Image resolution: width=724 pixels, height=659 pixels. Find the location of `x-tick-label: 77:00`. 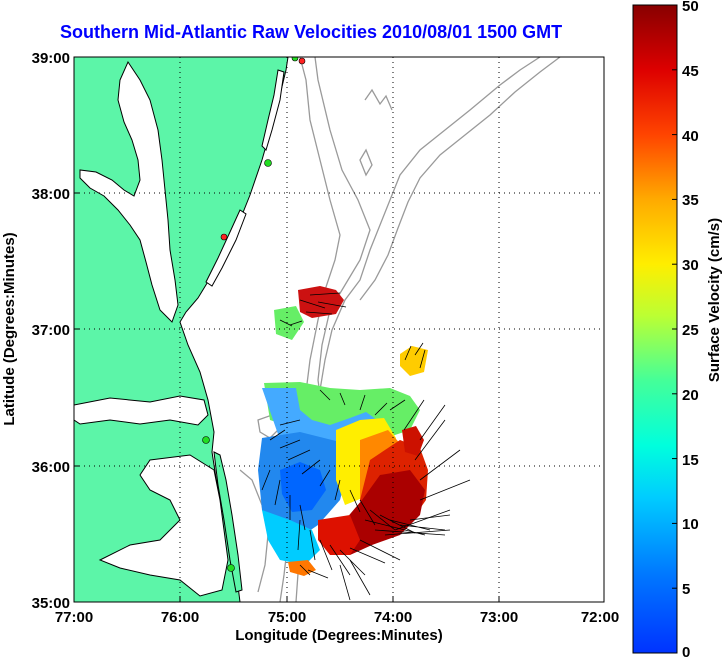

x-tick-label: 77:00 is located at coordinates (74, 617).